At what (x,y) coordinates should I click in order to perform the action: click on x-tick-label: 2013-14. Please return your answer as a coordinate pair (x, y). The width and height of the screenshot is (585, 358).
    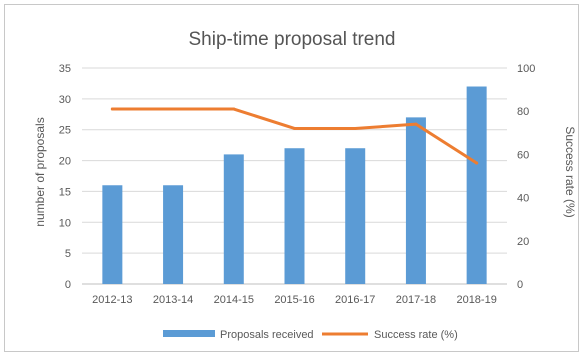
    Looking at the image, I should click on (173, 300).